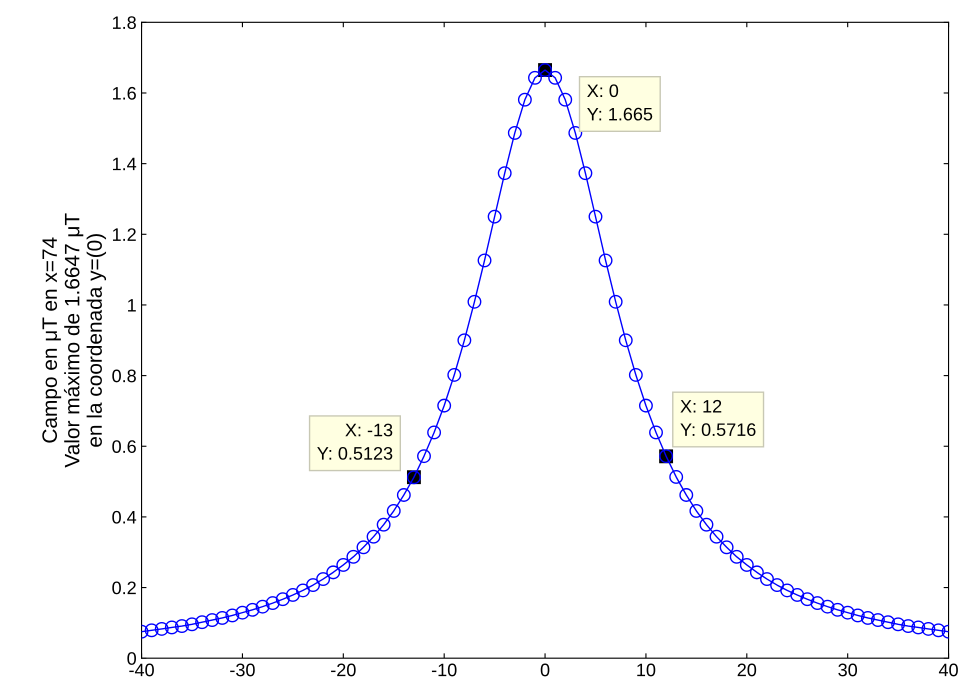  Describe the element at coordinates (646, 670) in the screenshot. I see `x-tick-label: 10` at that location.